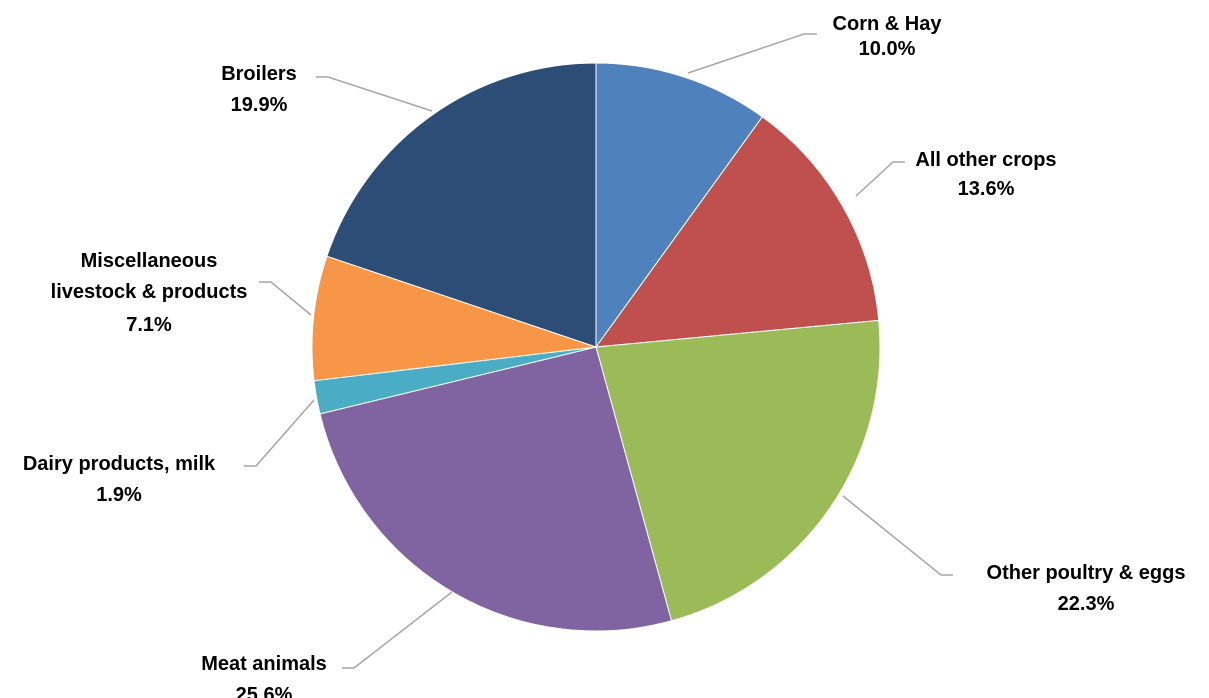  I want to click on pie-slice-other-poultry-and-eggs, so click(738, 470).